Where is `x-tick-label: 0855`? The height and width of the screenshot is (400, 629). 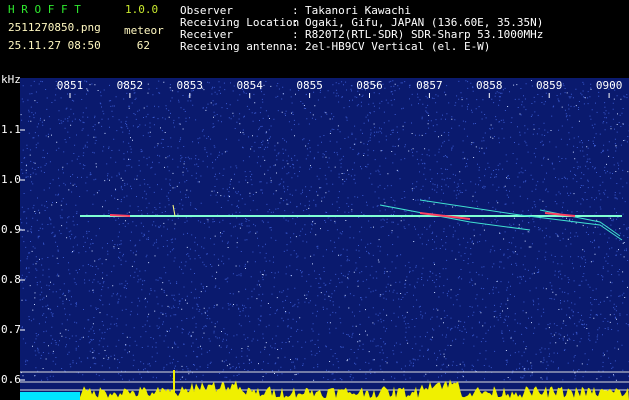
x-tick-label: 0855 is located at coordinates (309, 85).